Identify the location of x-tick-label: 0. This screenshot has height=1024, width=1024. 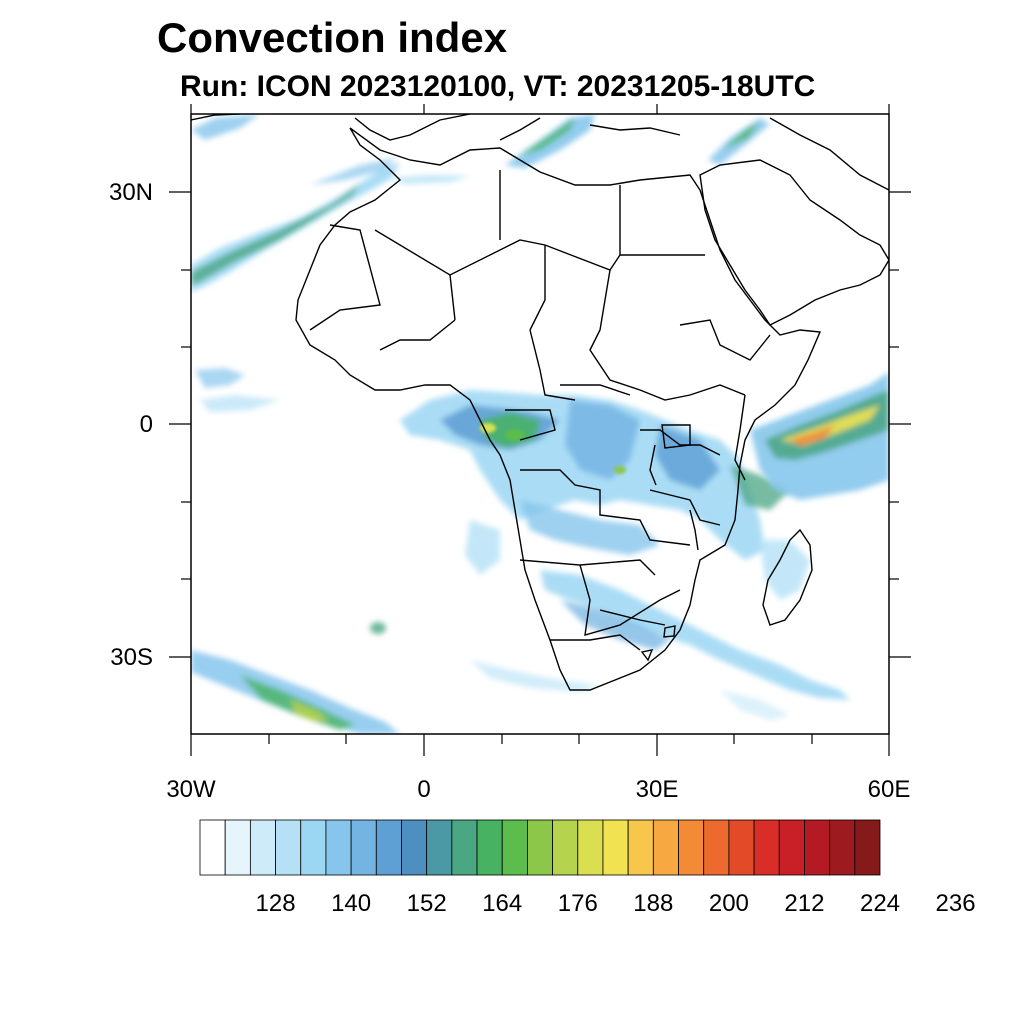
(423, 789).